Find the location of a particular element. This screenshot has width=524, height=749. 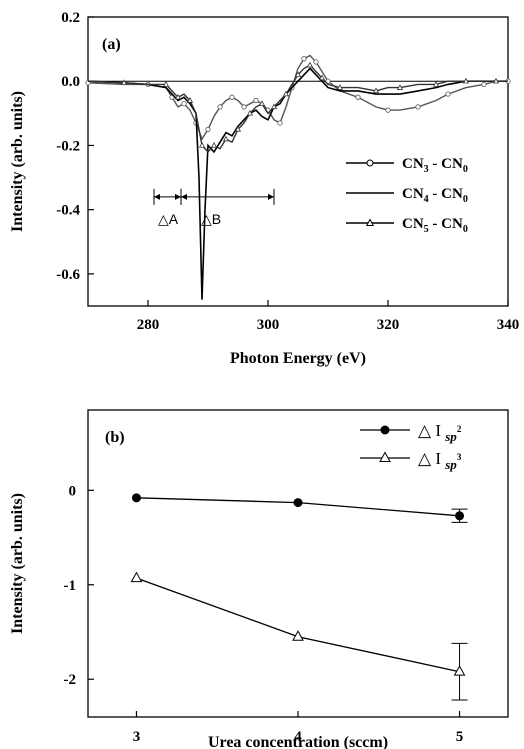

panel-a-y-axis-label: Intensity (arb. units) is located at coordinates (17, 161).